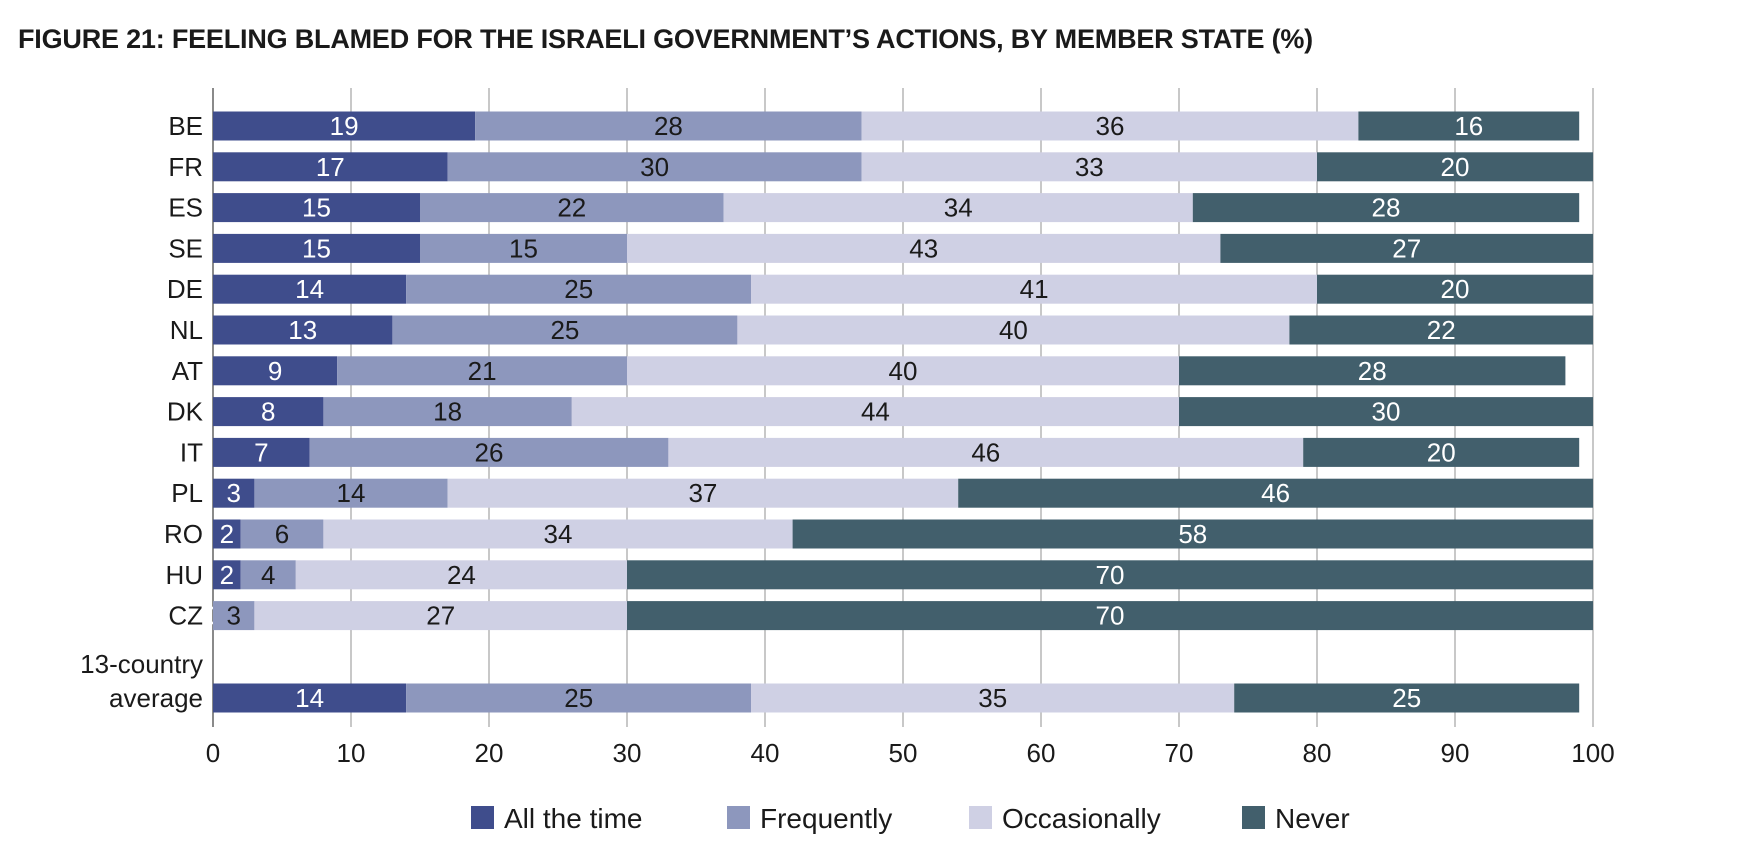 This screenshot has width=1745, height=848. I want to click on data-label: 30, so click(654, 167).